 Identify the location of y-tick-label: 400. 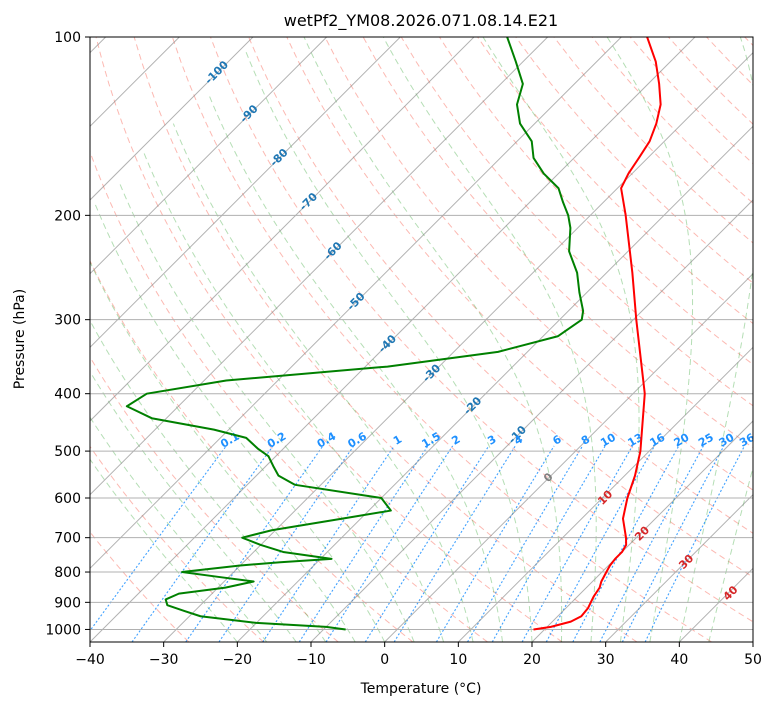
(67, 395).